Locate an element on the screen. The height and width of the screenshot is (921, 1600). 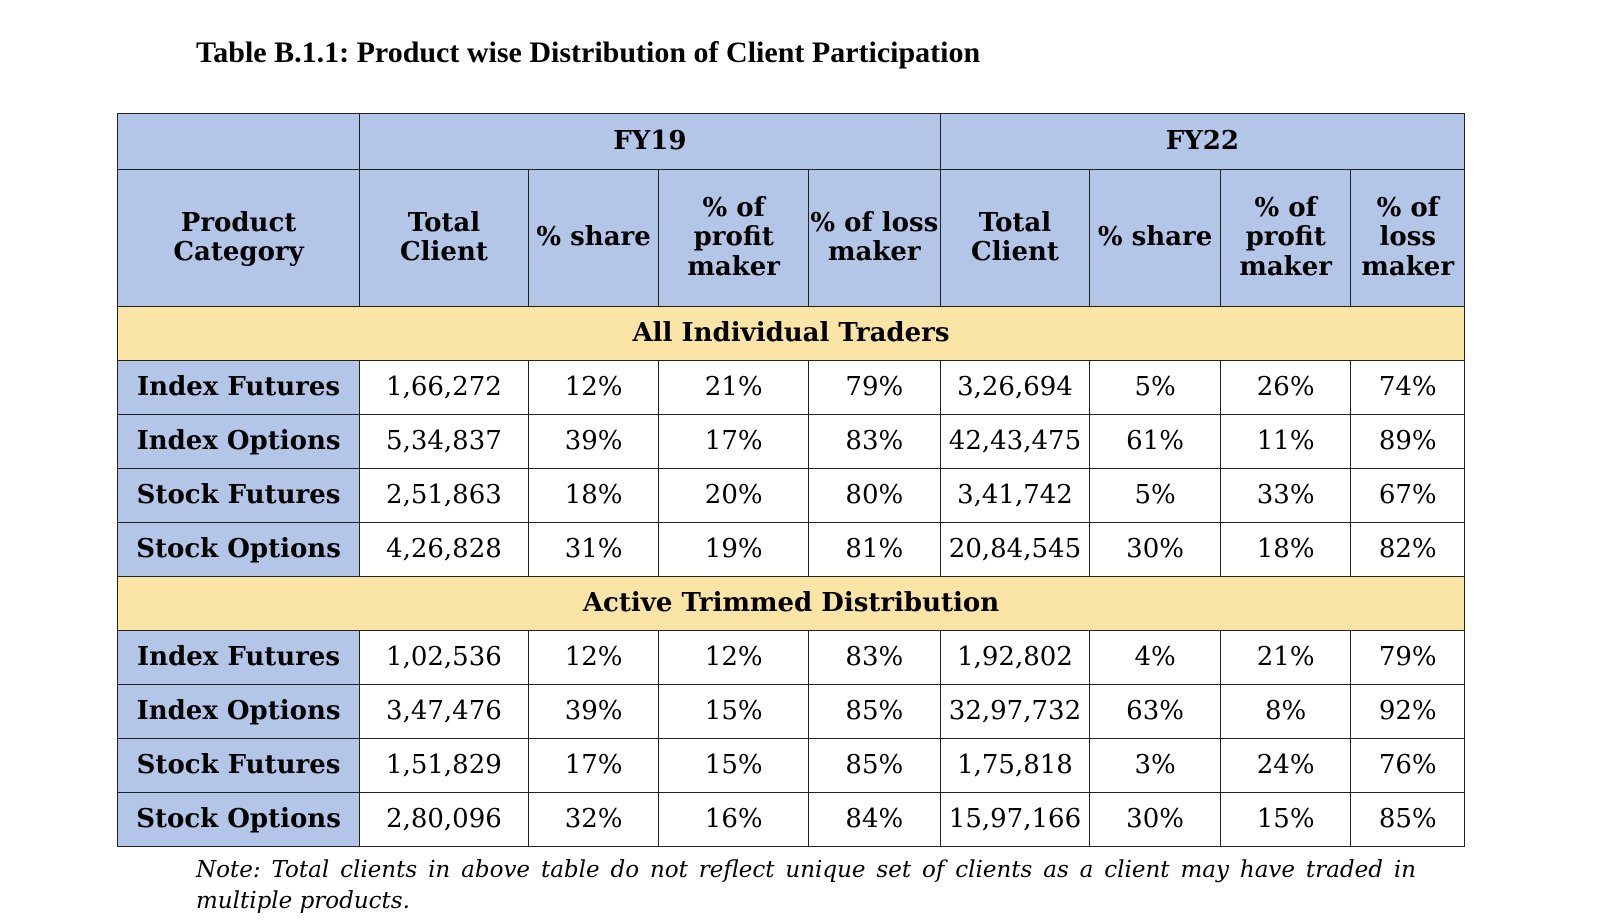
fy19-share-cell: 18% is located at coordinates (593, 495).